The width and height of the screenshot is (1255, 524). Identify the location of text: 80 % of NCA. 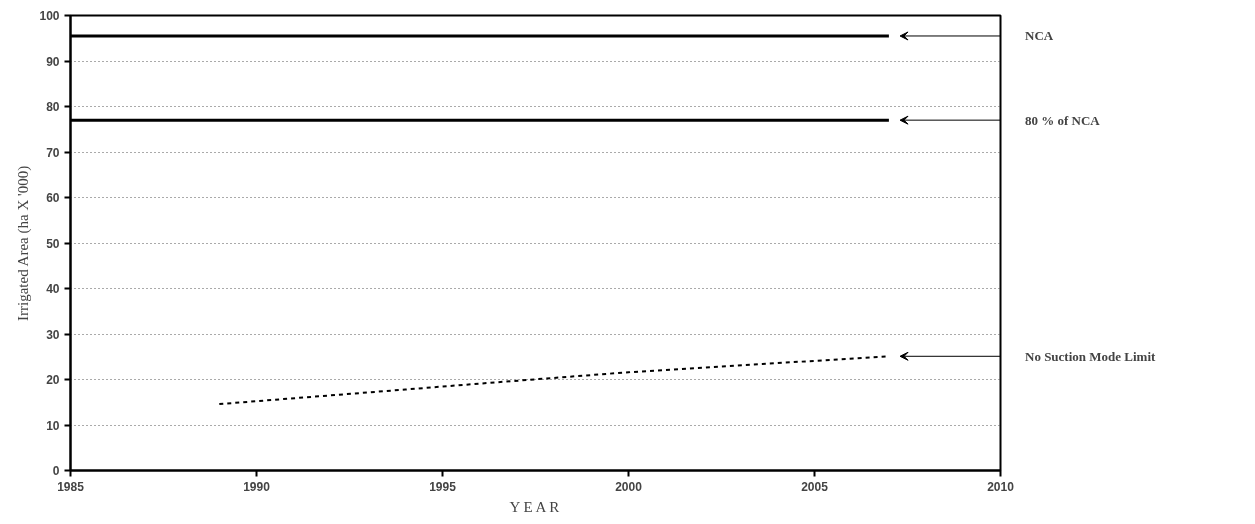
(1063, 120).